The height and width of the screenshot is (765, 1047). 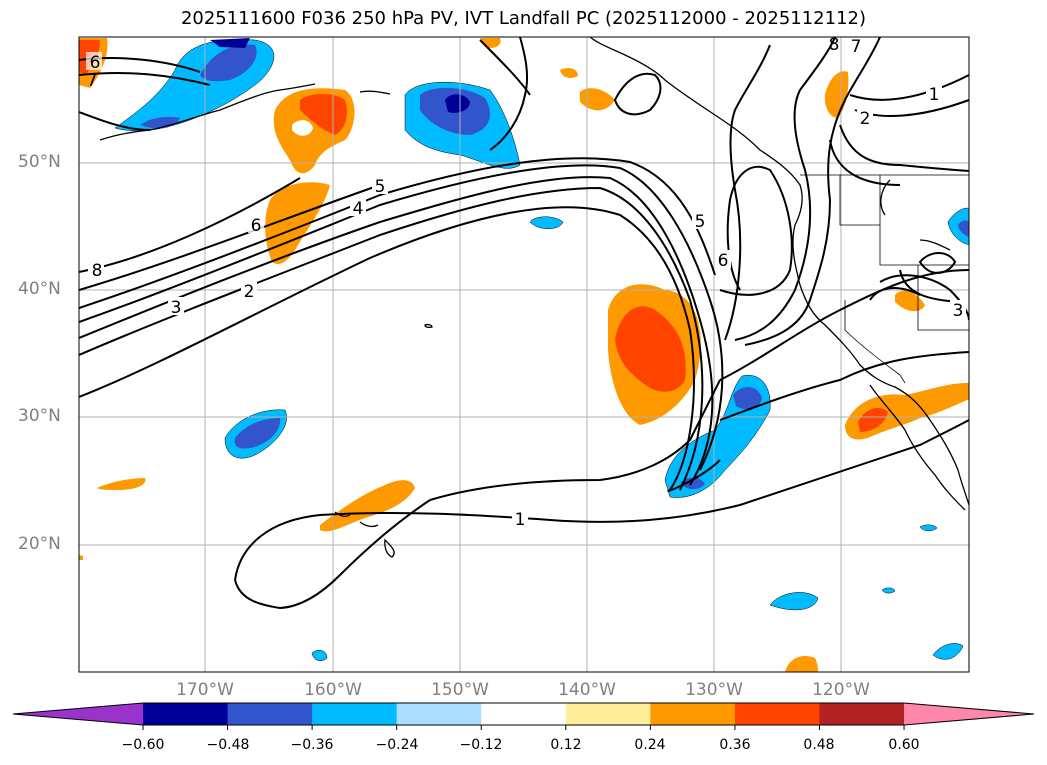 I want to click on pv-positive-region, so click(x=836, y=94).